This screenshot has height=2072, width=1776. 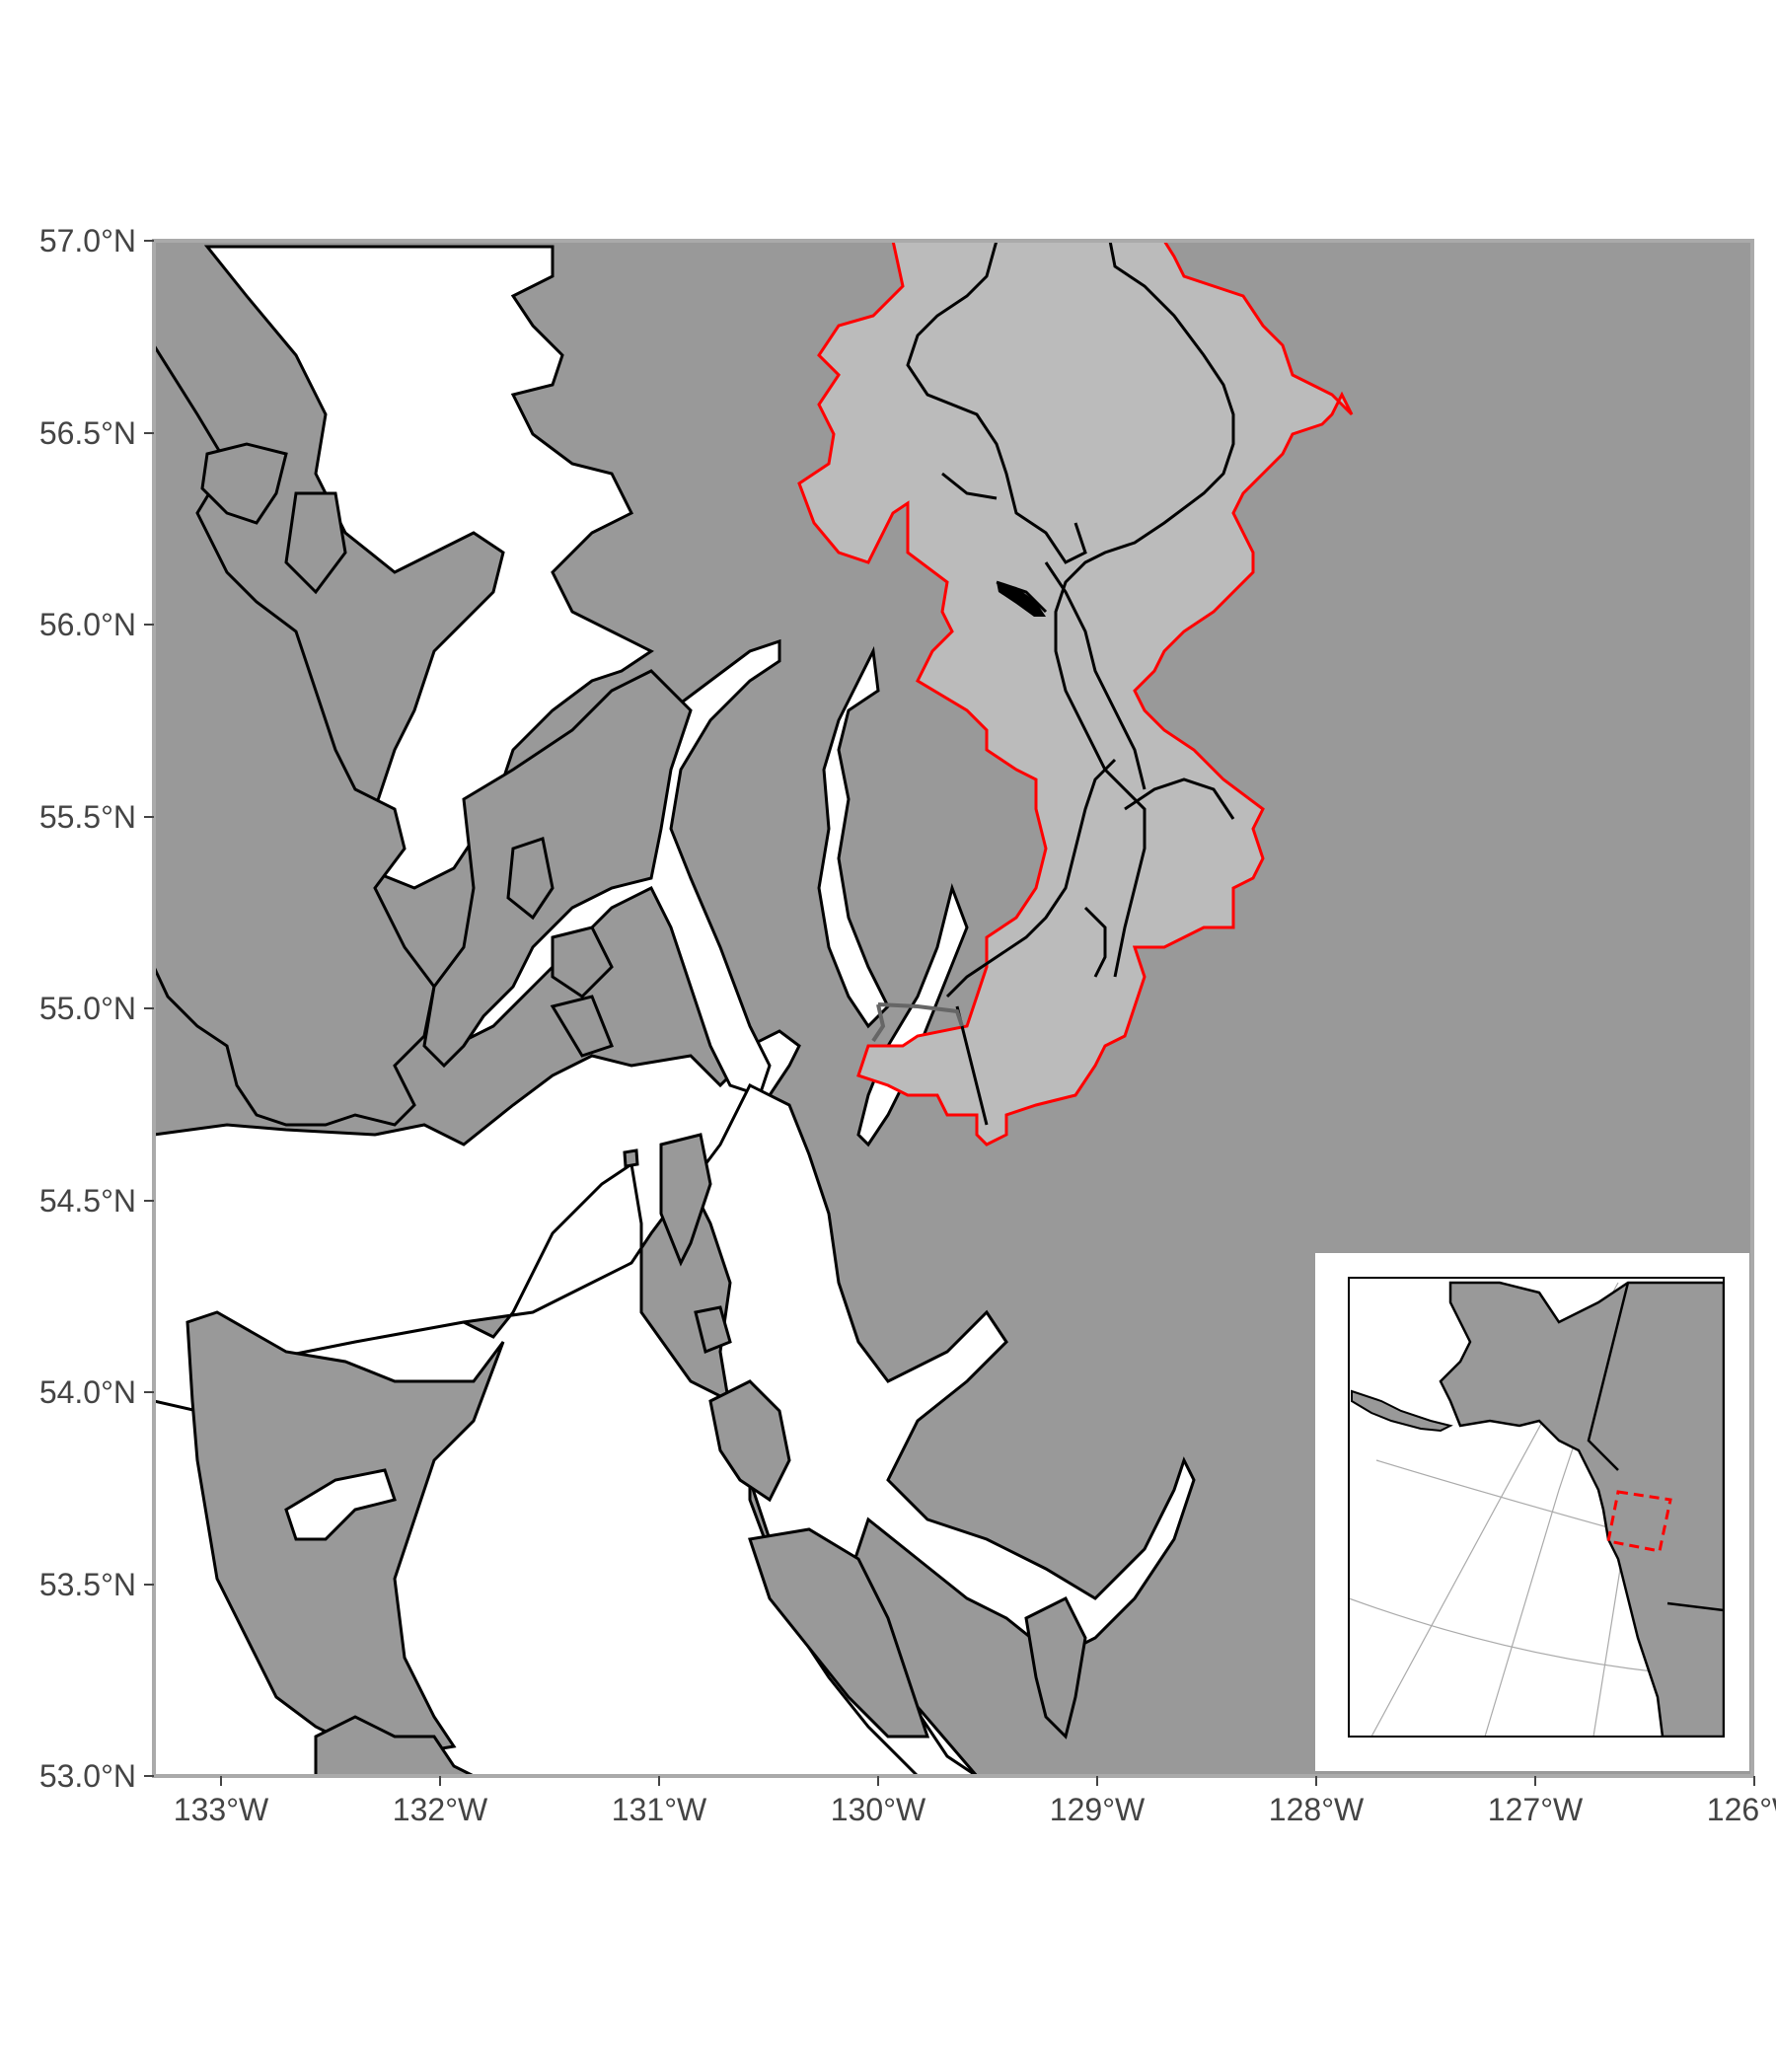 I want to click on river-unuk, so click(x=1096, y=676).